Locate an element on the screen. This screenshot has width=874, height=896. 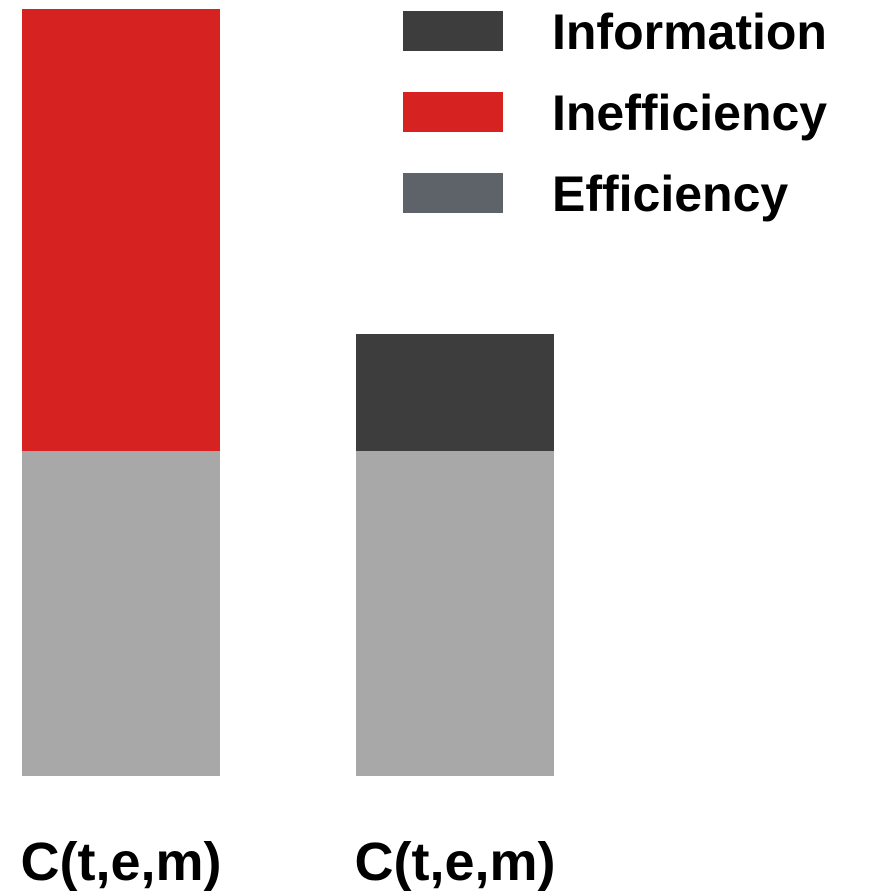
bar-2-efficiency-segment is located at coordinates (455, 613).